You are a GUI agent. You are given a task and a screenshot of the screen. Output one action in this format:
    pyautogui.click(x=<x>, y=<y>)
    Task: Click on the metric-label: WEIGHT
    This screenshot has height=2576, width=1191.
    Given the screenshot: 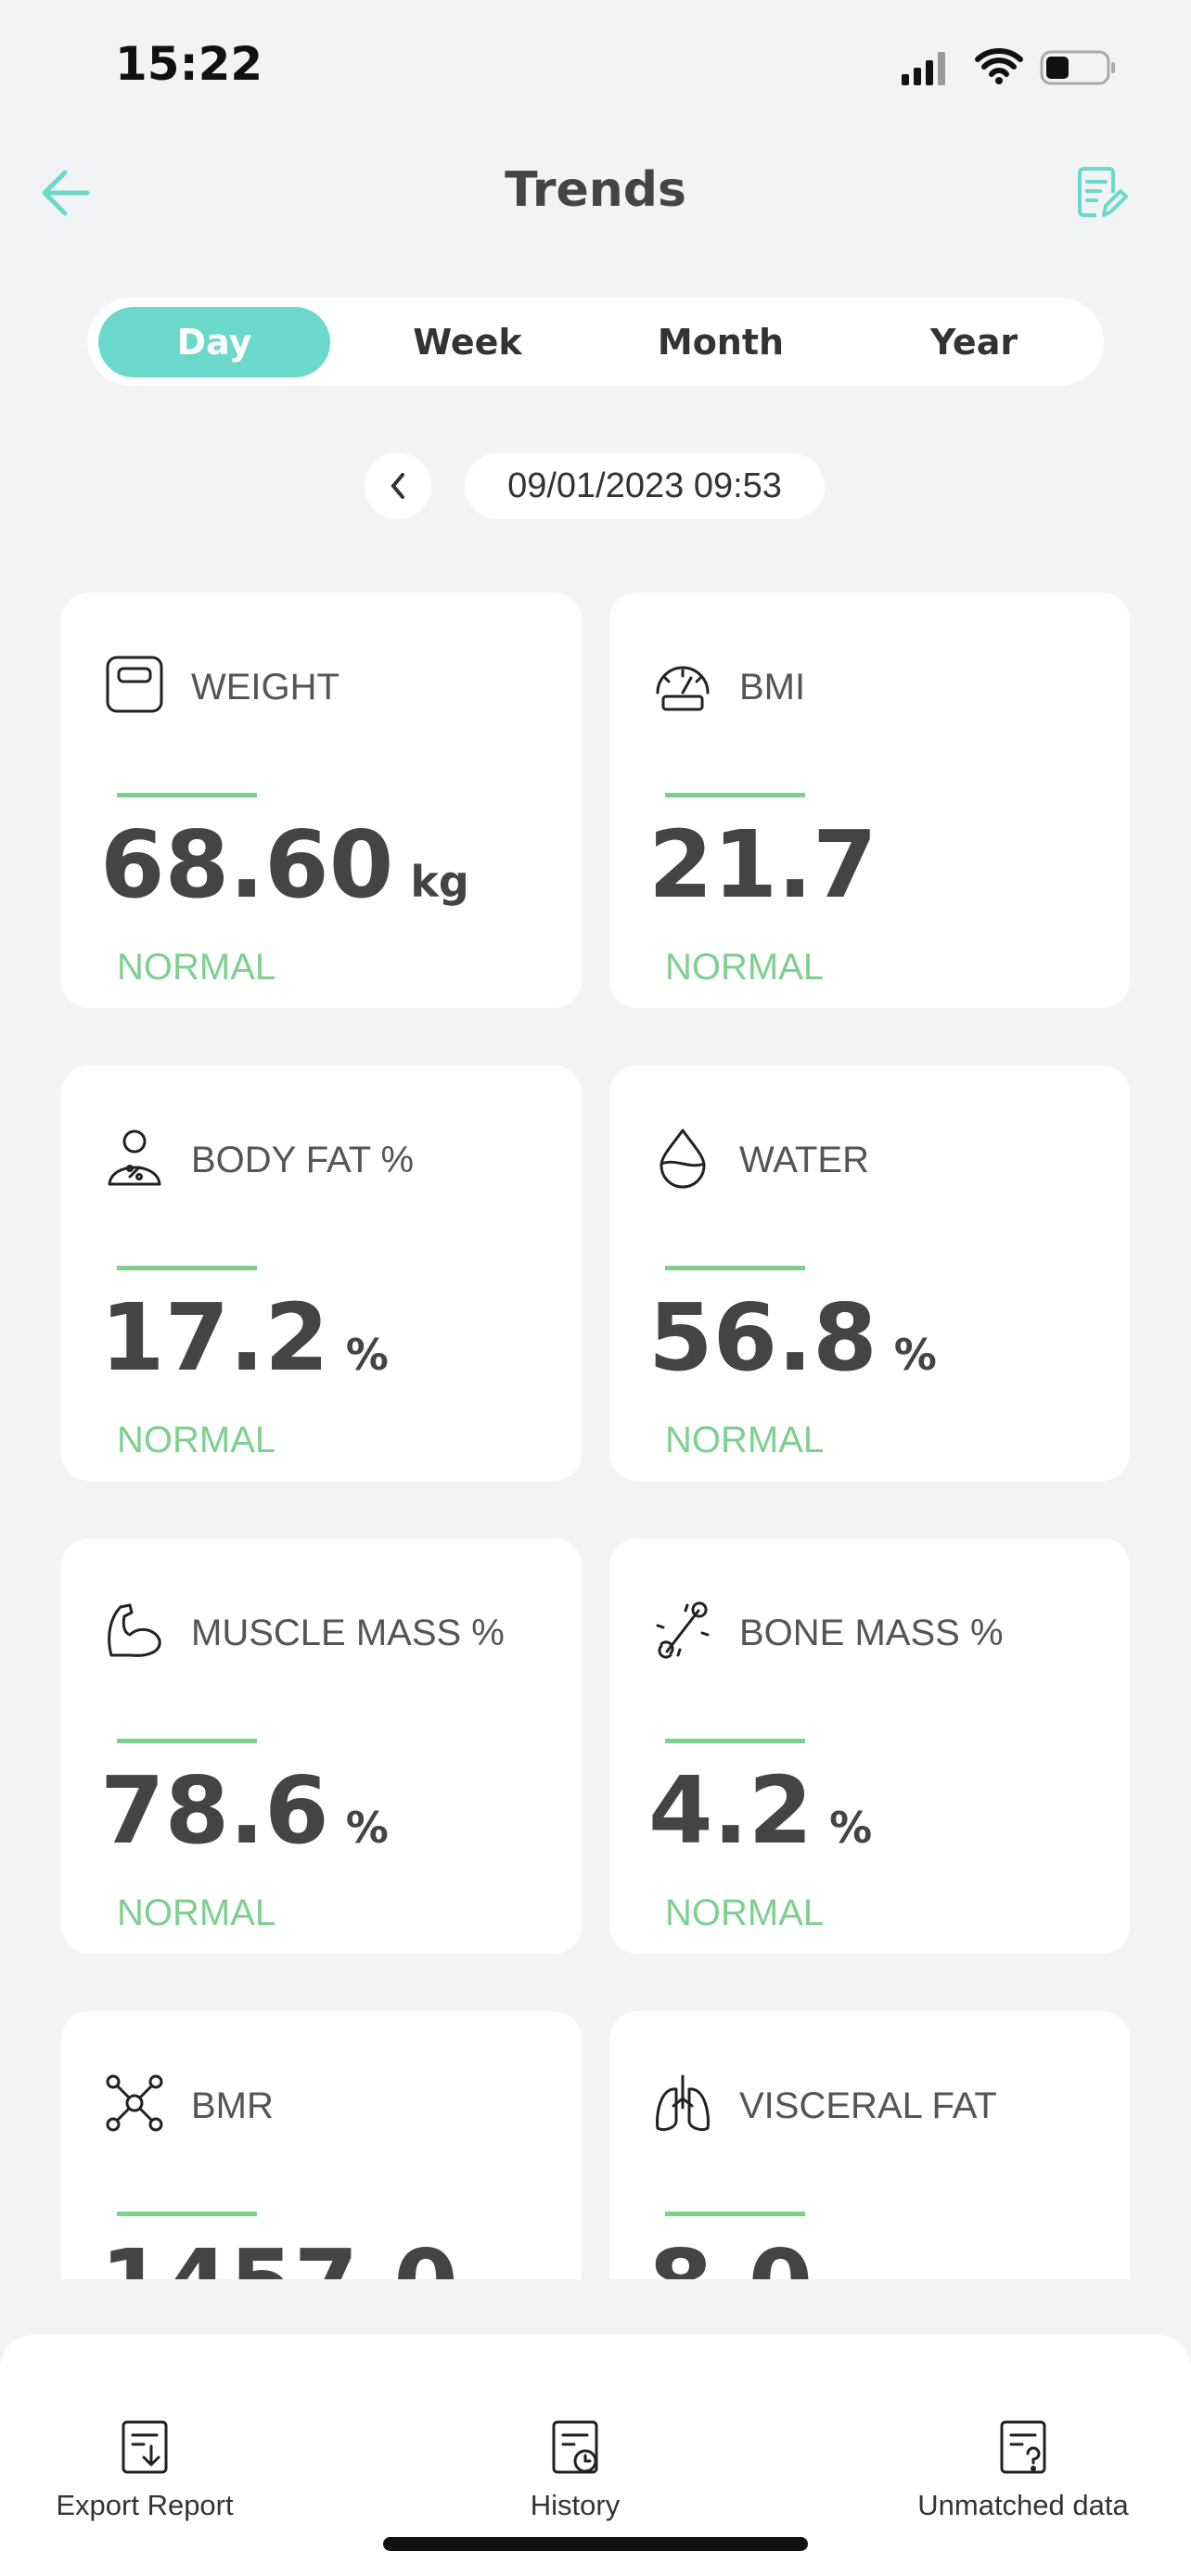 What is the action you would take?
    pyautogui.click(x=265, y=687)
    